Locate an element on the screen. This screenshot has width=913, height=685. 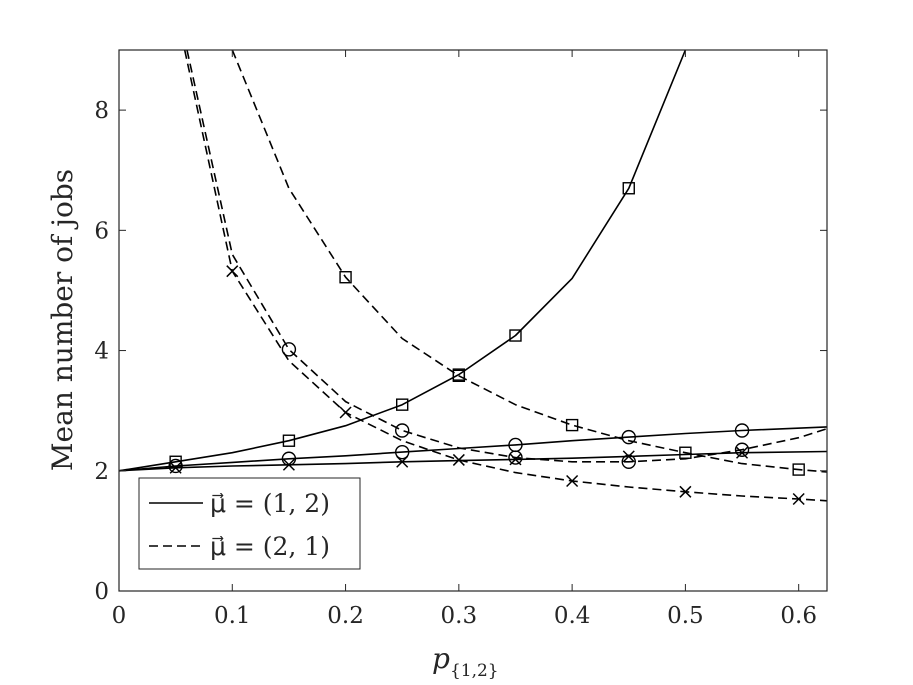
y-tick-label-2: 4 is located at coordinates (101, 352).